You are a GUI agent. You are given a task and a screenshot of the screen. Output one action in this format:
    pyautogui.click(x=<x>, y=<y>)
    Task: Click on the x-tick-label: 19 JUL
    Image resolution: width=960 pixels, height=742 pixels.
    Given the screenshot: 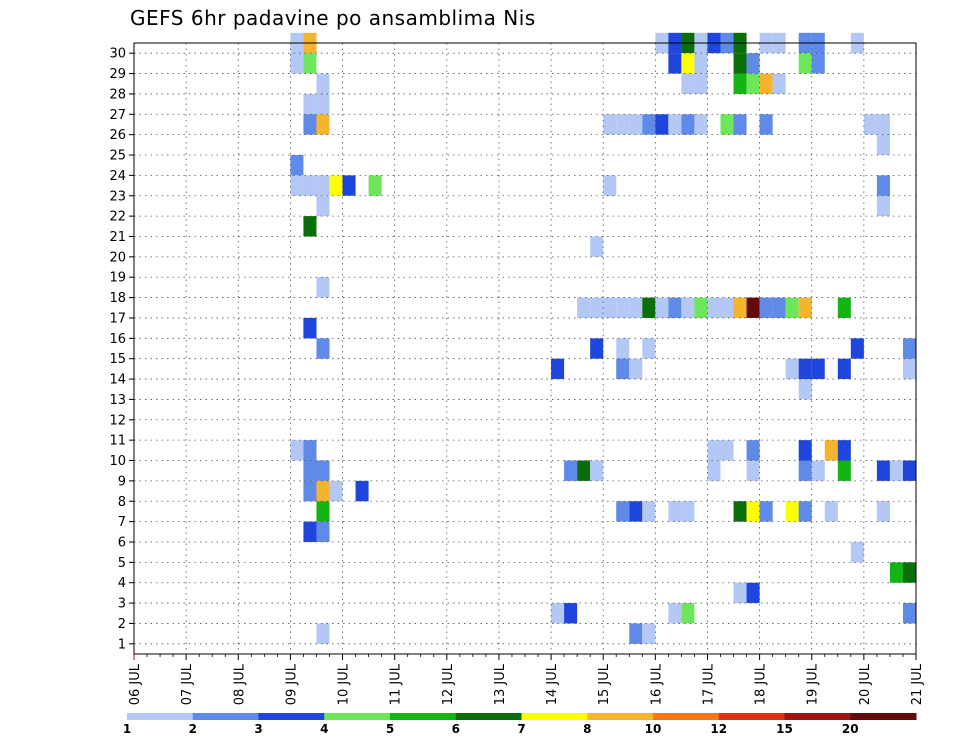 What is the action you would take?
    pyautogui.click(x=813, y=684)
    